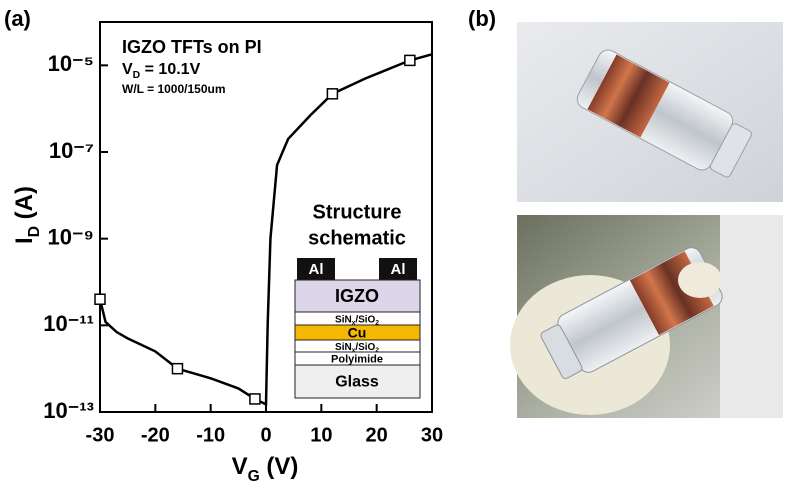 This screenshot has height=493, width=787. I want to click on layer-label-part: Cu, so click(357, 332).